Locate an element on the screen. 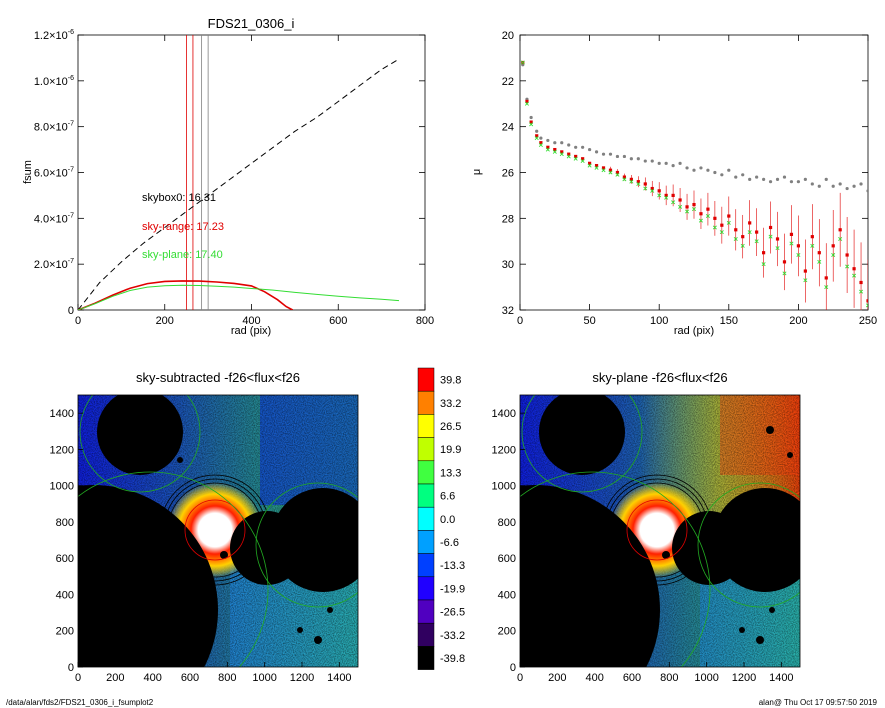 The width and height of the screenshot is (885, 708). sky-subtracted-xtick-label: 1200 is located at coordinates (302, 678).